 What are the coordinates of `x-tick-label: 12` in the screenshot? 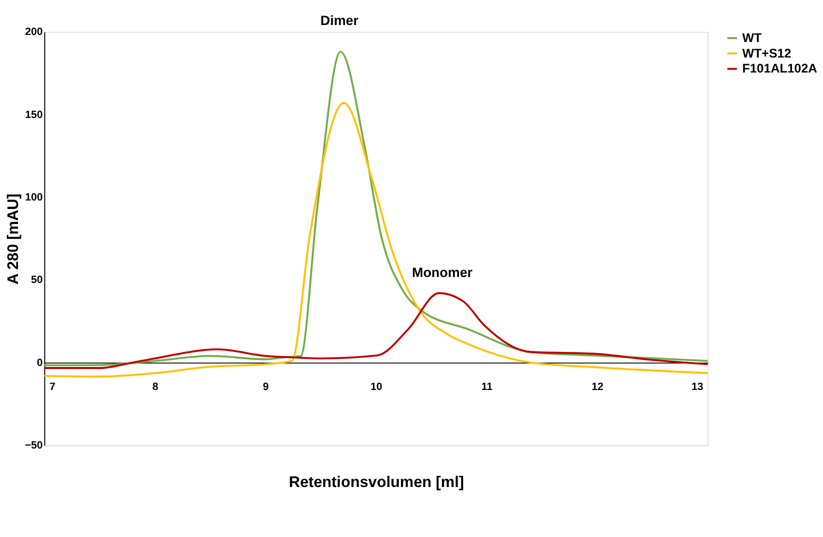 It's located at (598, 386).